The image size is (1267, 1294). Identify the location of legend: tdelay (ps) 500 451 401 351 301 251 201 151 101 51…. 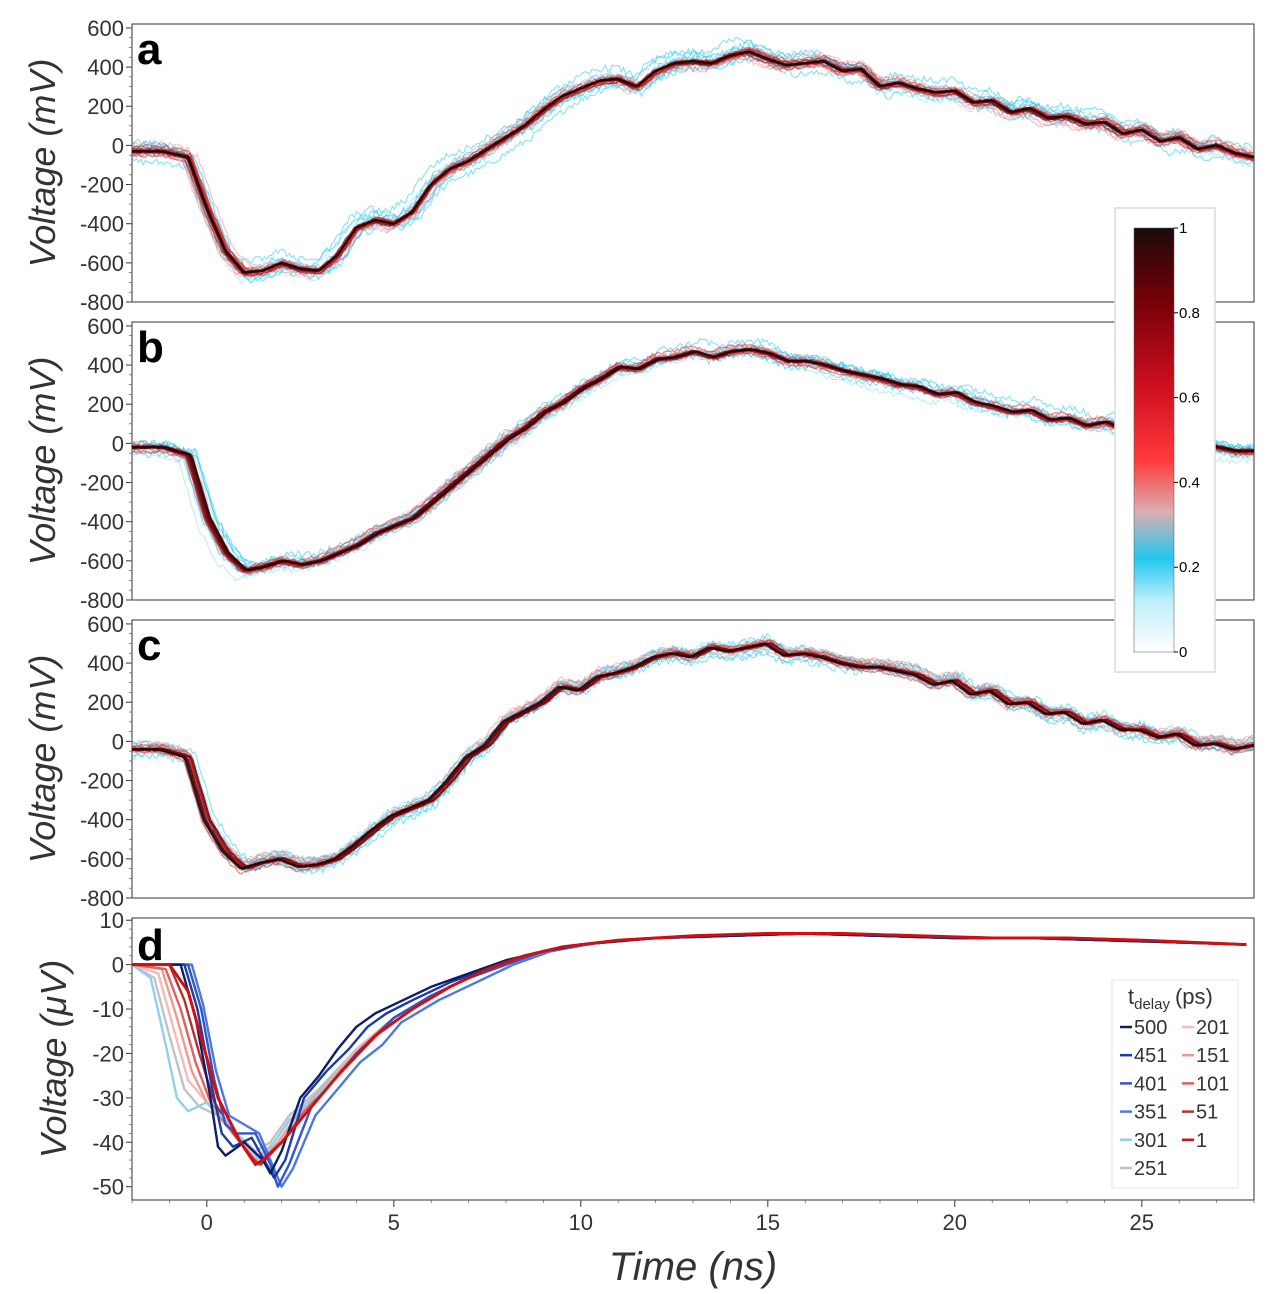
(1175, 1084).